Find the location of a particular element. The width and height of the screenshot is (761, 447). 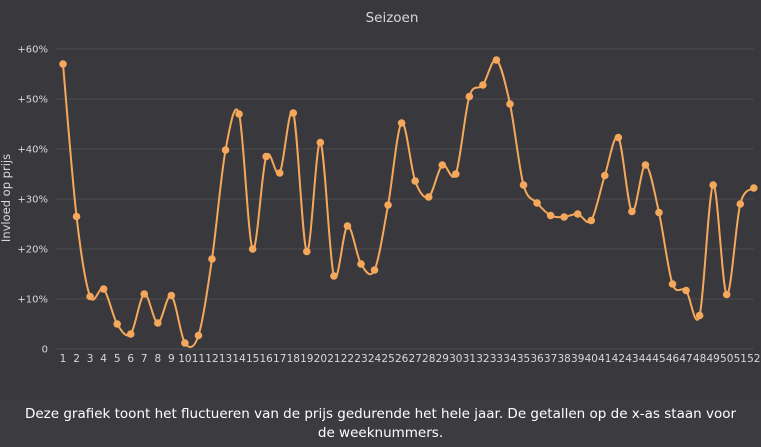

x-tick-label: 17 is located at coordinates (279, 359).